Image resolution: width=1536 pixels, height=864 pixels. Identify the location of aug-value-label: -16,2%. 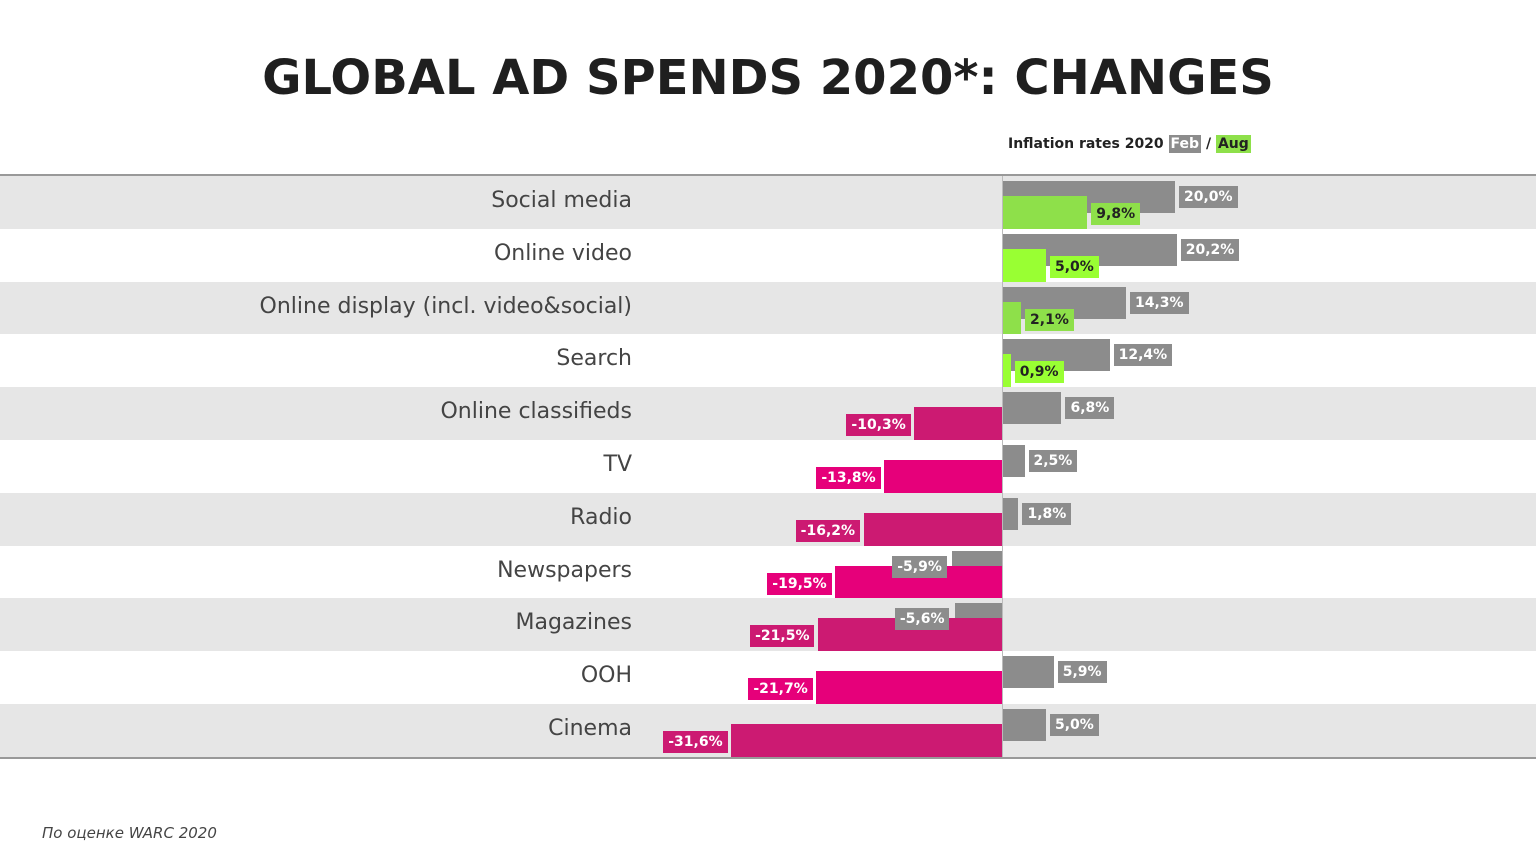
(828, 530).